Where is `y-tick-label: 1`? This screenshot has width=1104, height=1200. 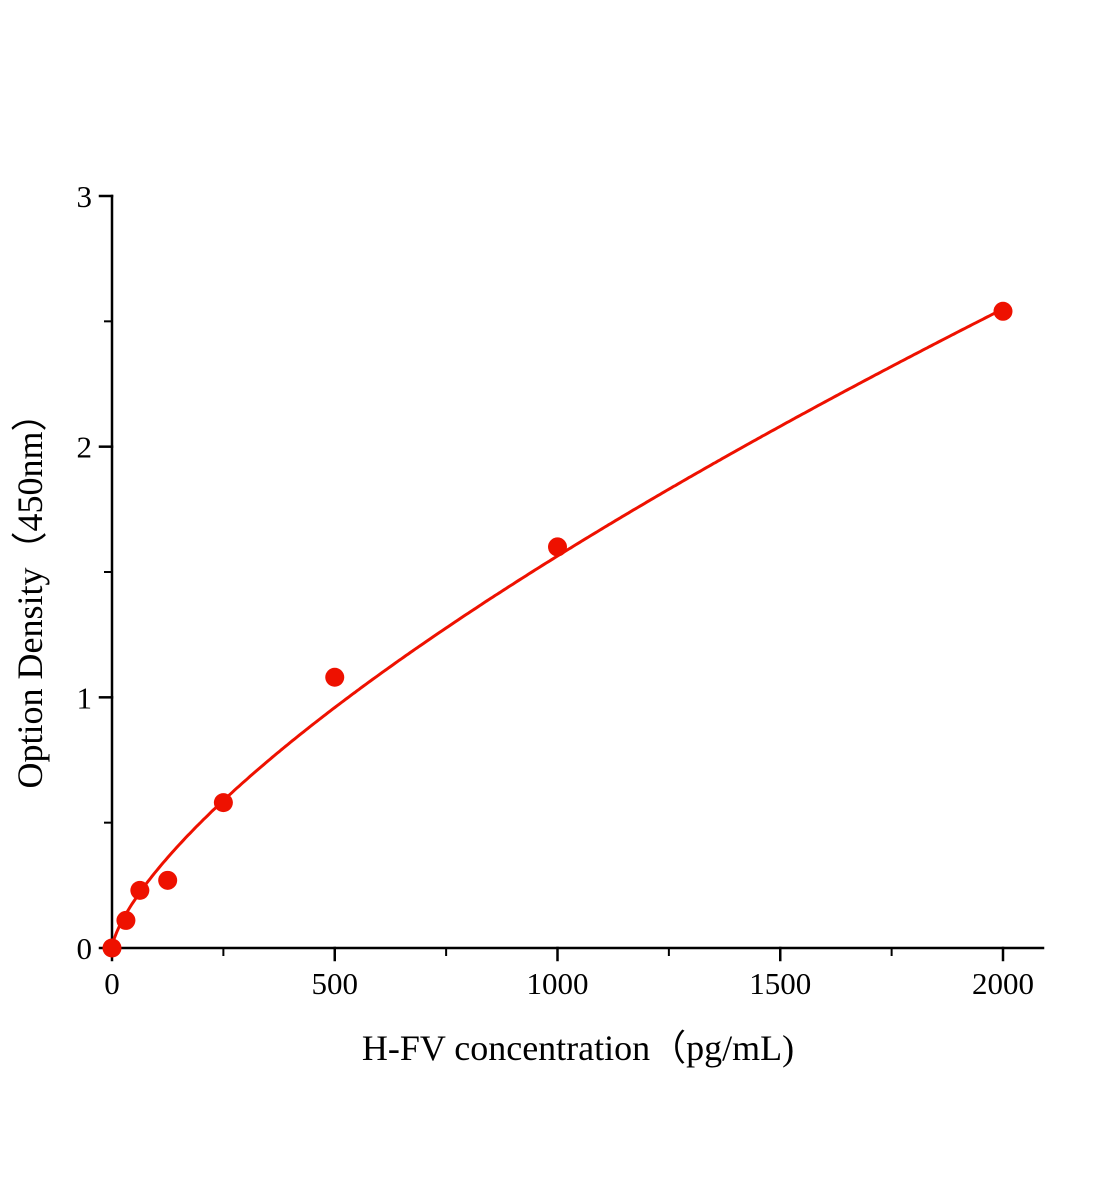
y-tick-label: 1 is located at coordinates (85, 697).